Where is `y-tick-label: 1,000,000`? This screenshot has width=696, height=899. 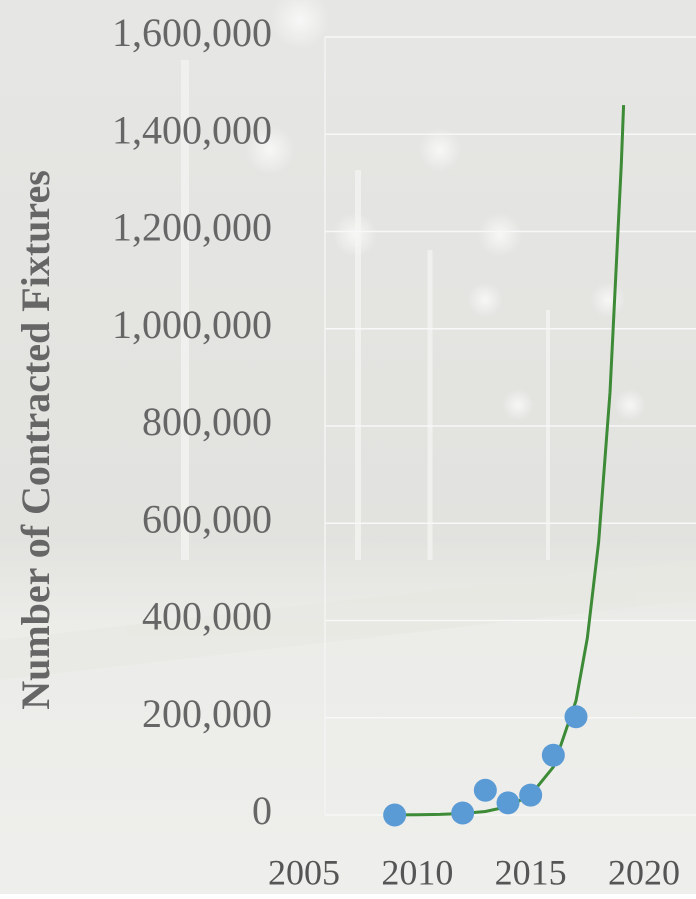 y-tick-label: 1,000,000 is located at coordinates (192, 324).